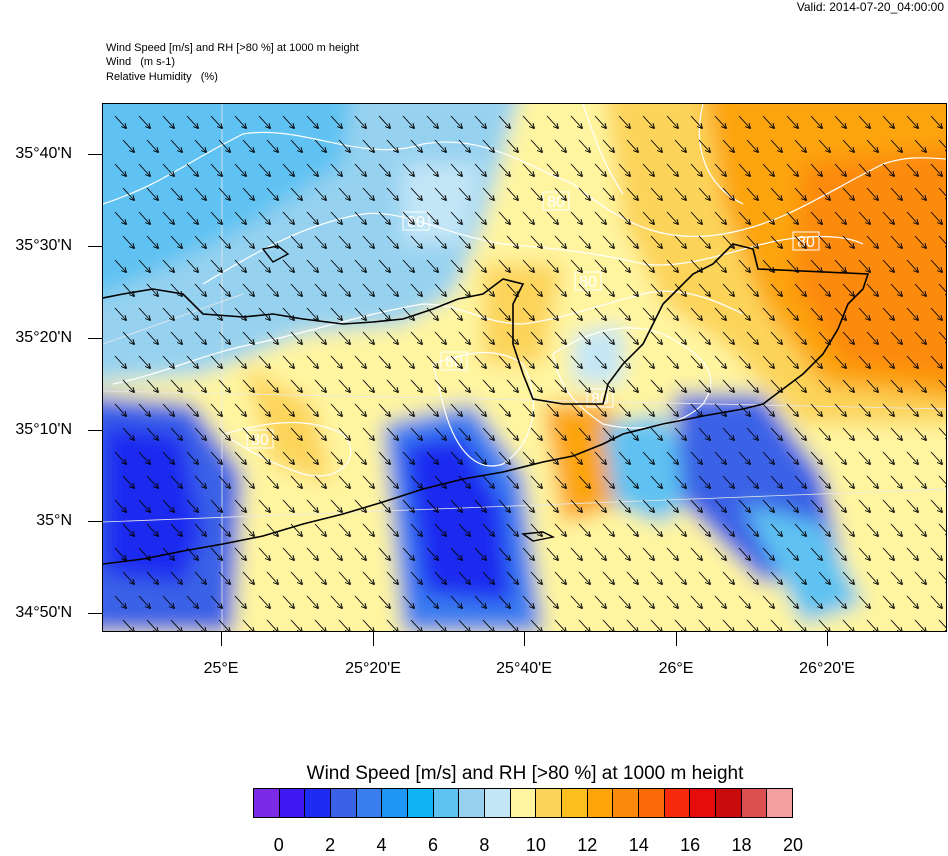  I want to click on colorbar-label: 0, so click(278, 845).